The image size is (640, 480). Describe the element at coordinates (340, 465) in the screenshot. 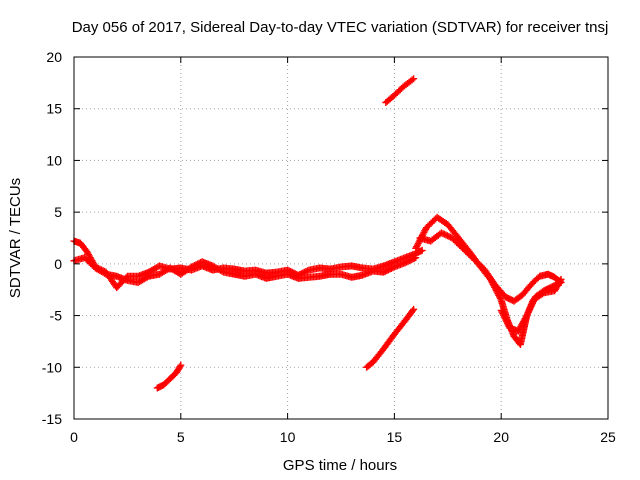

I see `x-axis-label: GPS time / hours` at that location.